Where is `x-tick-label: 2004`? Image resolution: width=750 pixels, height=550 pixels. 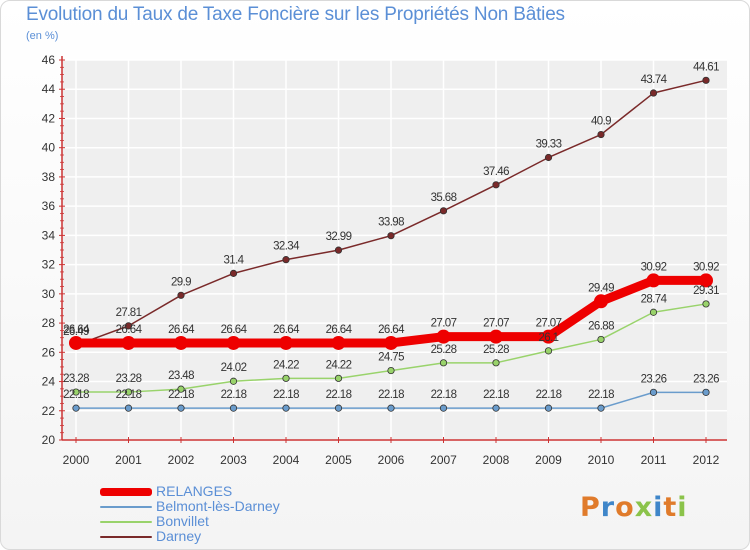 x-tick-label: 2004 is located at coordinates (286, 460).